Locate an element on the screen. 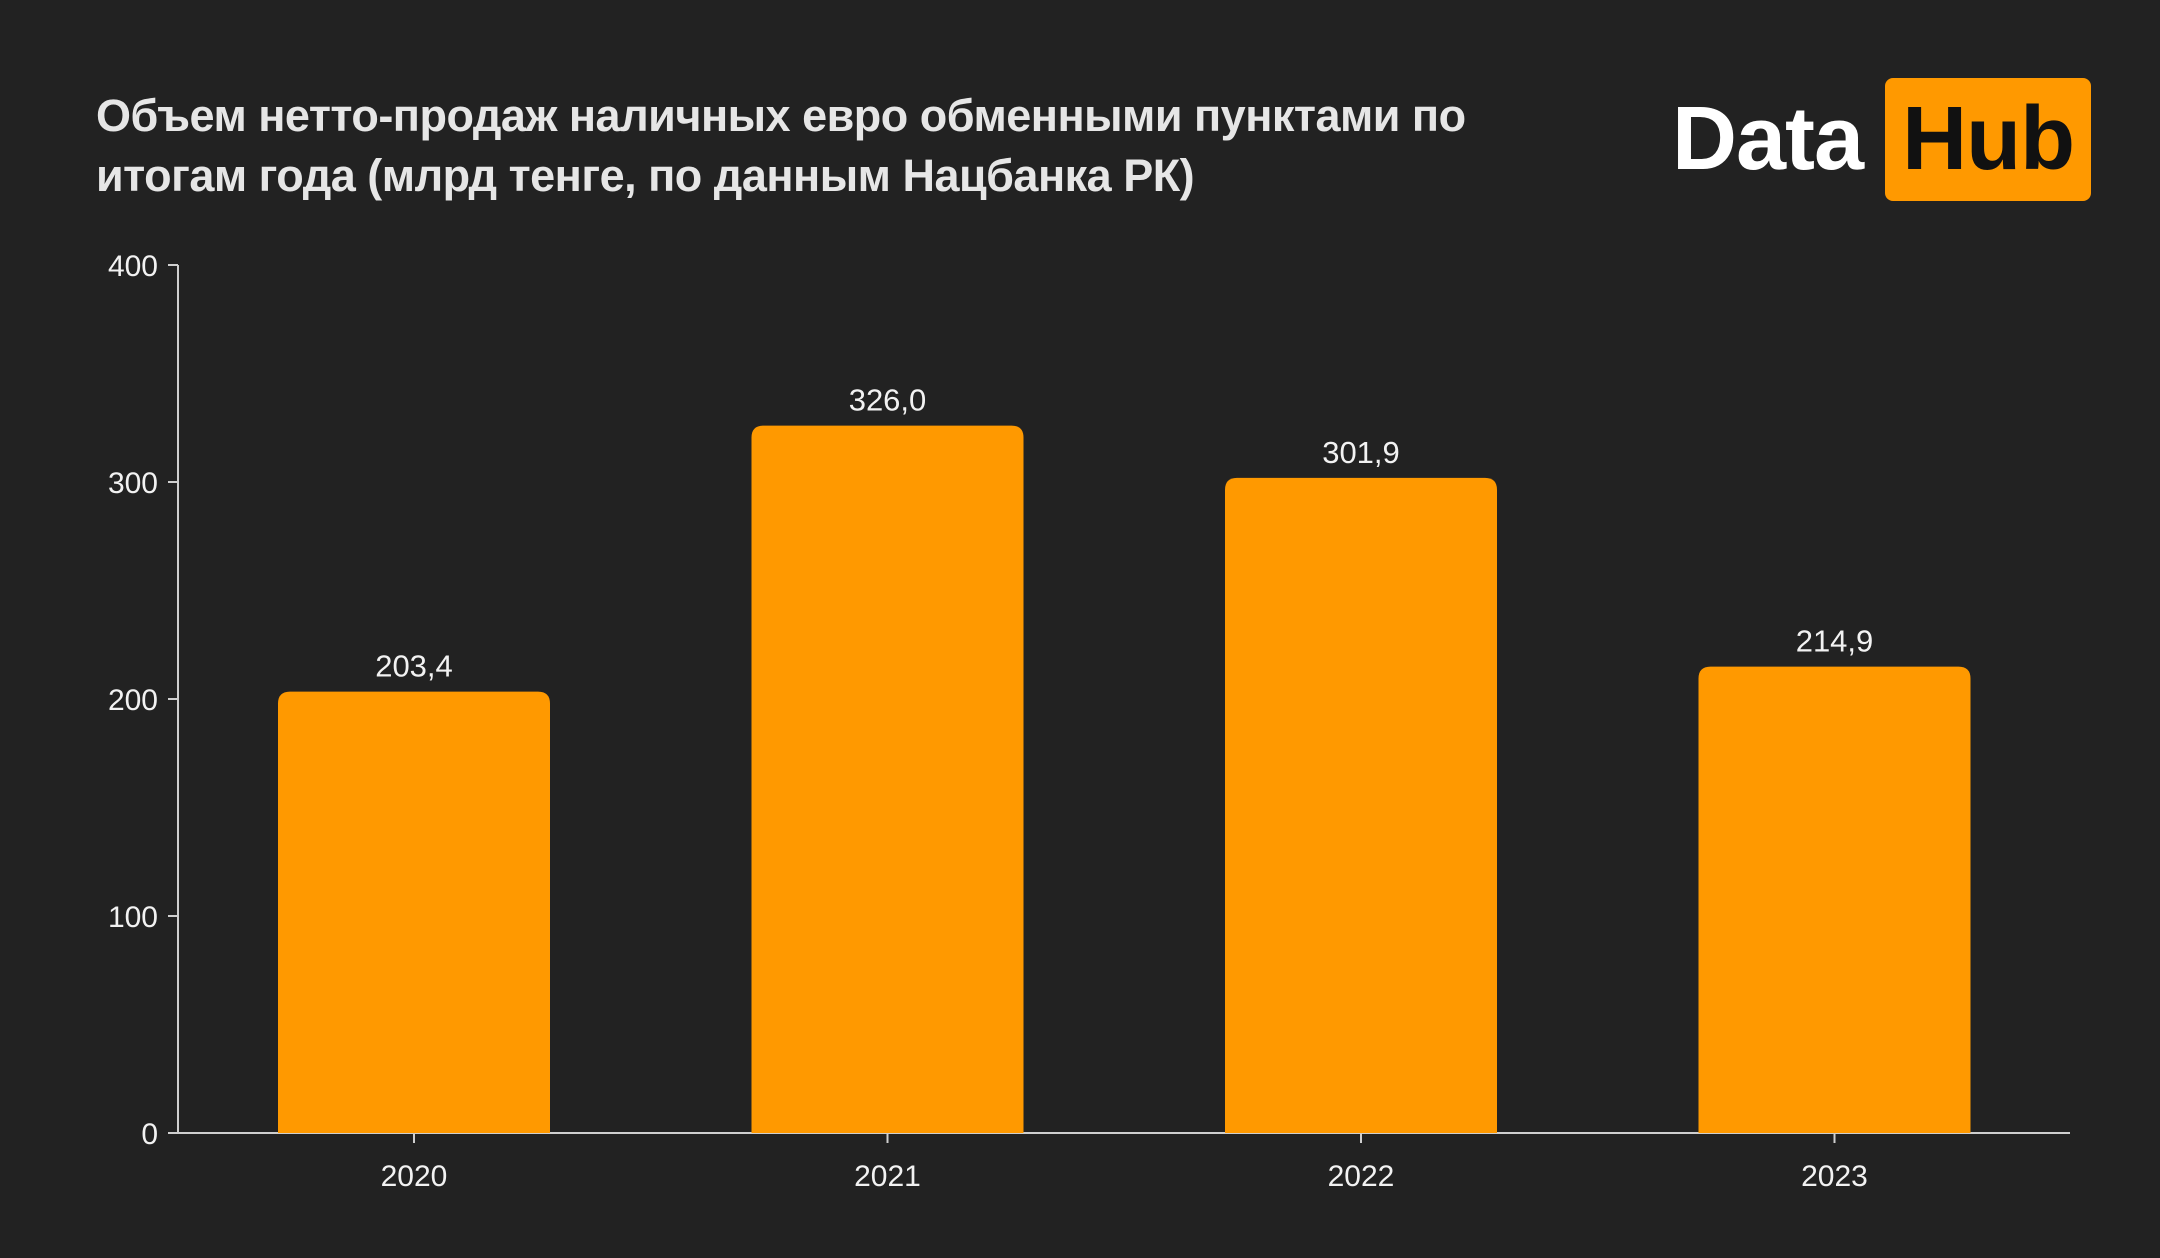 This screenshot has height=1258, width=2160. x-axis: 2020 2021 2022 2023 is located at coordinates (1124, 1162).